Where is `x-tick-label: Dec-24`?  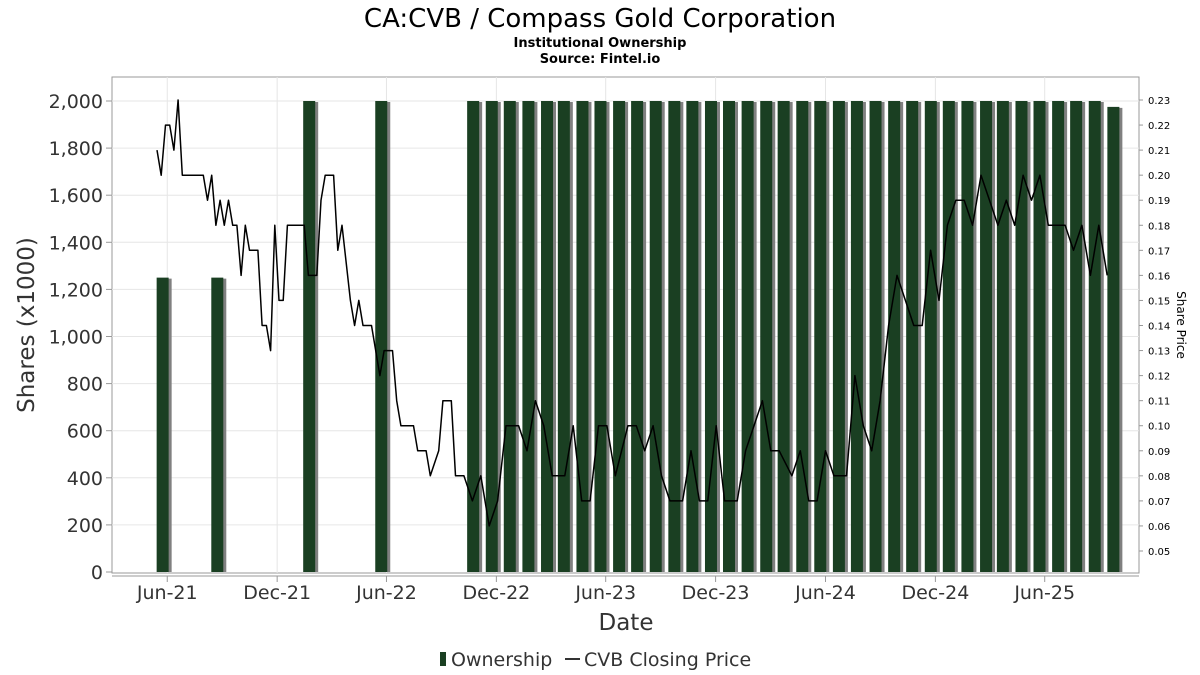
x-tick-label: Dec-24 is located at coordinates (935, 593).